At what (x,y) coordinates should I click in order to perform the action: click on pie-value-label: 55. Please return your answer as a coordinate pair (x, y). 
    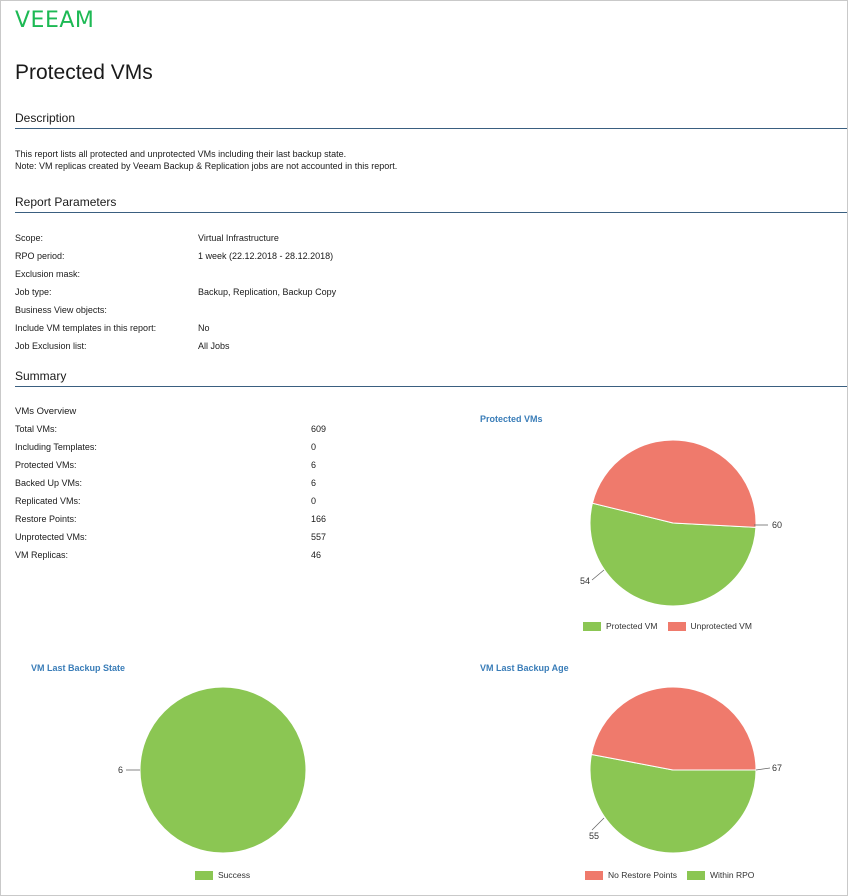
    Looking at the image, I should click on (594, 836).